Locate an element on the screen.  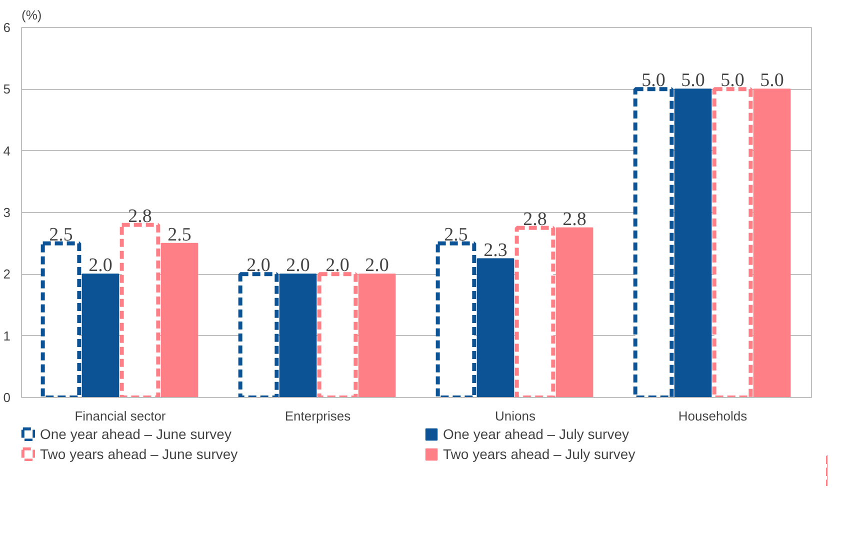
y-tick-label: 5 is located at coordinates (7, 89).